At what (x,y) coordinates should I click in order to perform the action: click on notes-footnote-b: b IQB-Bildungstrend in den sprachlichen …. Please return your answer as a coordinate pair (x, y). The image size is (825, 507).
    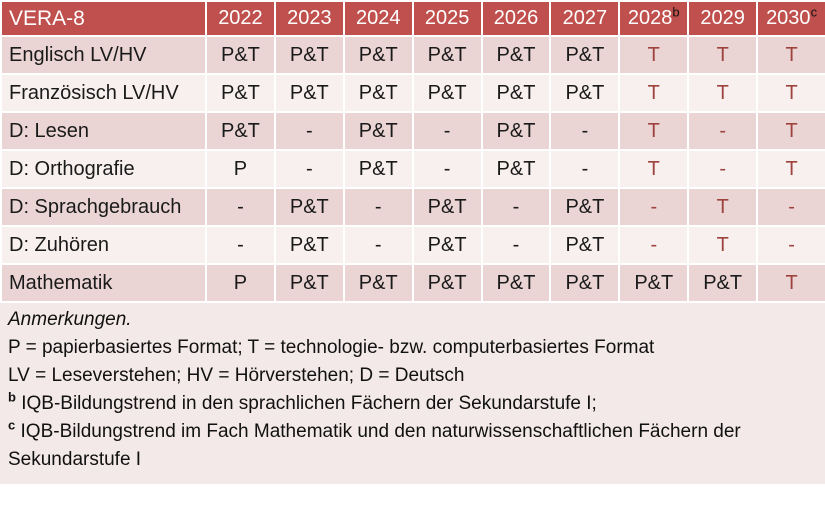
    Looking at the image, I should click on (411, 404).